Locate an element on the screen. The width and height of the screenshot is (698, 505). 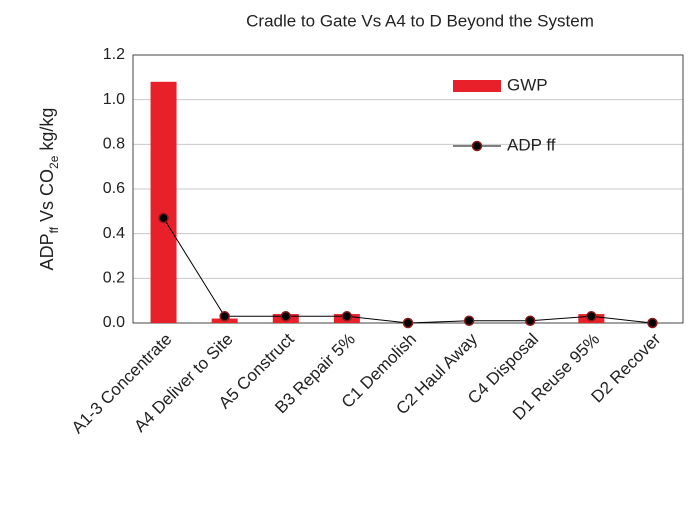
y-axis-label: ADPff Vs CO2e kg/kg is located at coordinates (49, 189).